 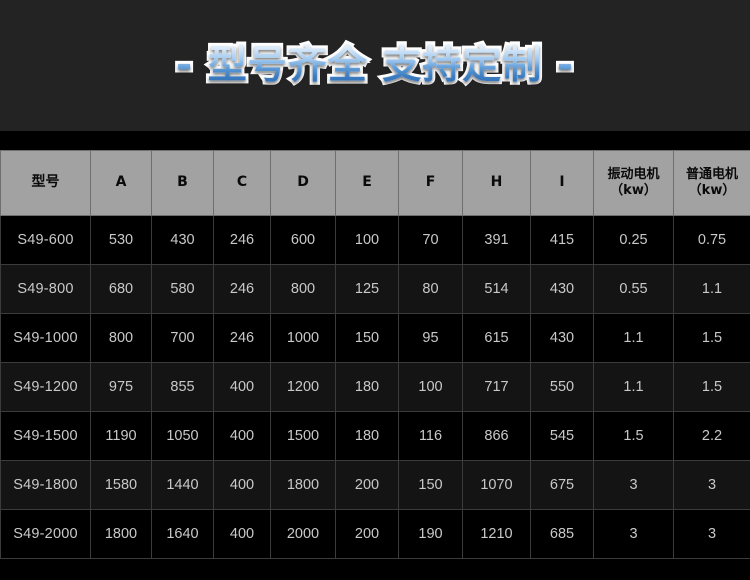 What do you see at coordinates (121, 183) in the screenshot?
I see `column-header-a: A` at bounding box center [121, 183].